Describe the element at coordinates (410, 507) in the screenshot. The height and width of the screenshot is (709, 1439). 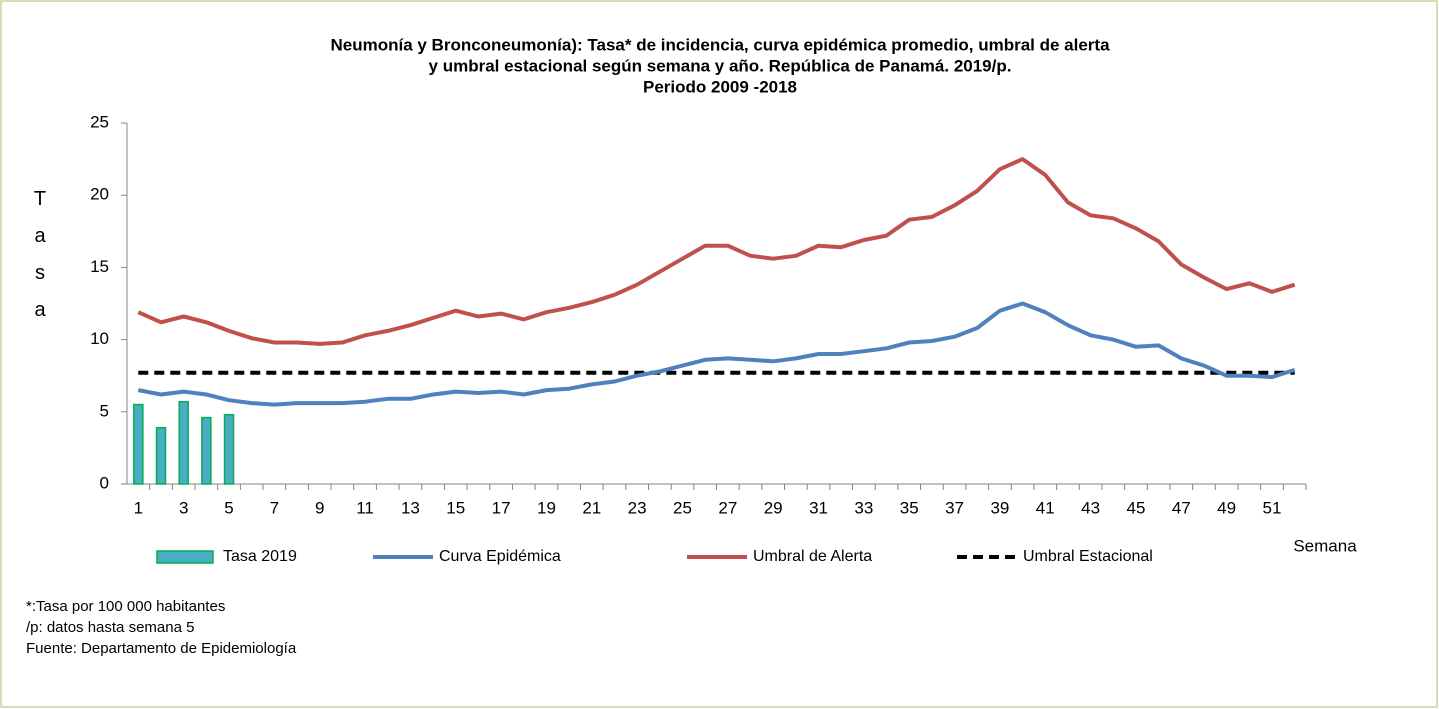
I see `x-tick-label: 13` at that location.